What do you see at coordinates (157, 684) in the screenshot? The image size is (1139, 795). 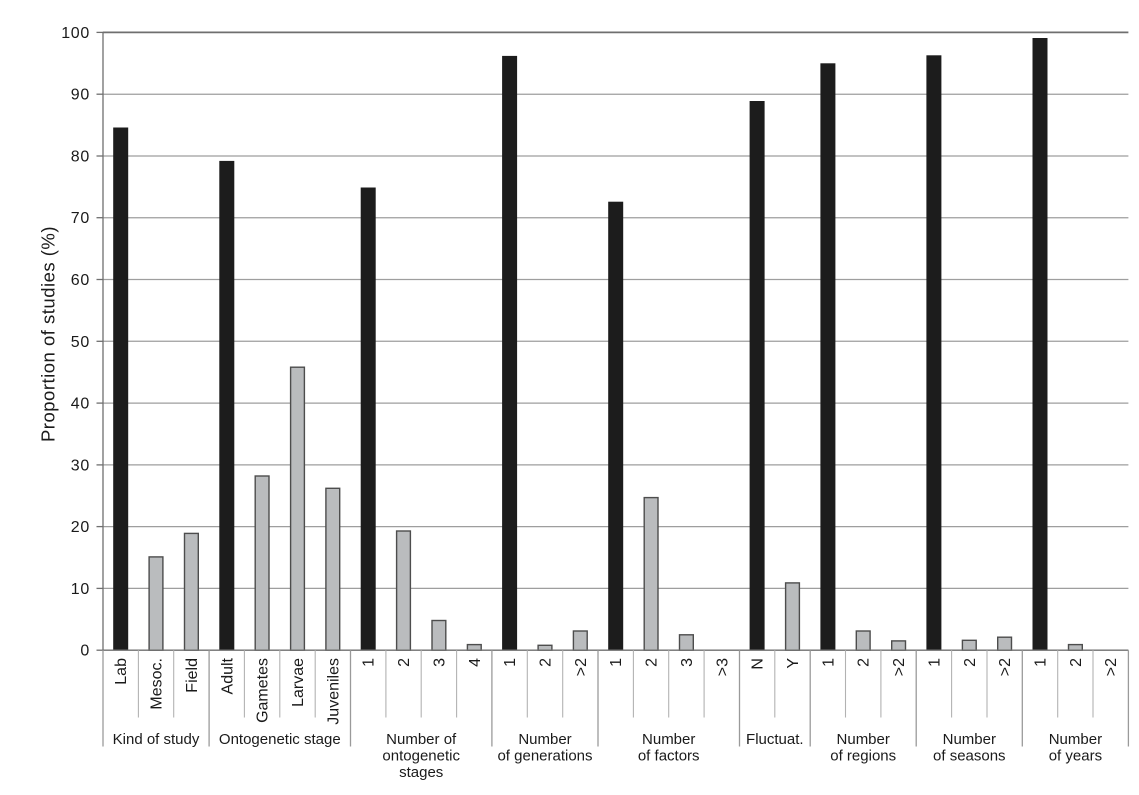 I see `svg-text: Mesoc.` at bounding box center [157, 684].